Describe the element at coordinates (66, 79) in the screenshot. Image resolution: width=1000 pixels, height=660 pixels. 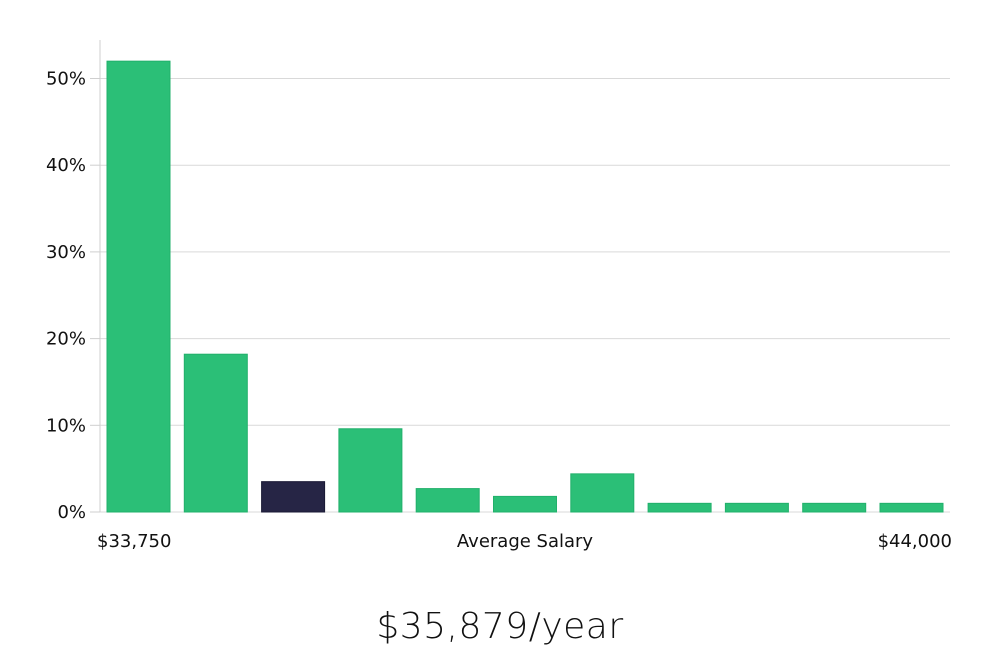
I see `y-tick-label: 50%` at that location.